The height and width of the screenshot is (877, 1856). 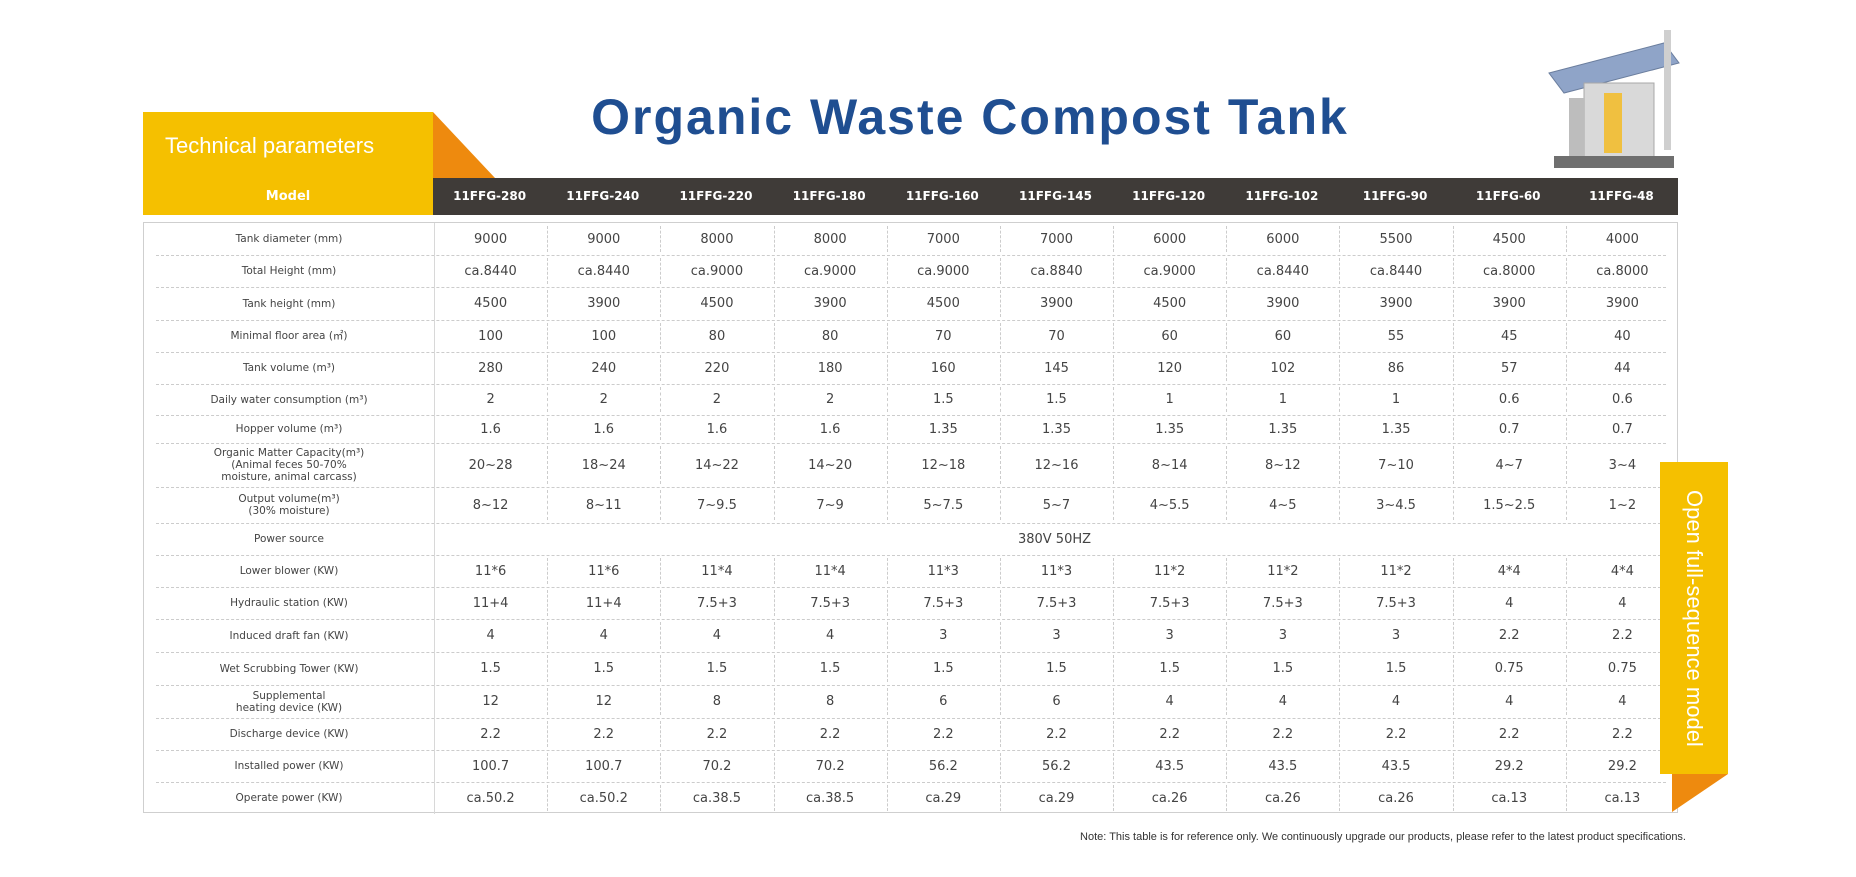 What do you see at coordinates (716, 196) in the screenshot?
I see `model-name: 11FFG-220` at bounding box center [716, 196].